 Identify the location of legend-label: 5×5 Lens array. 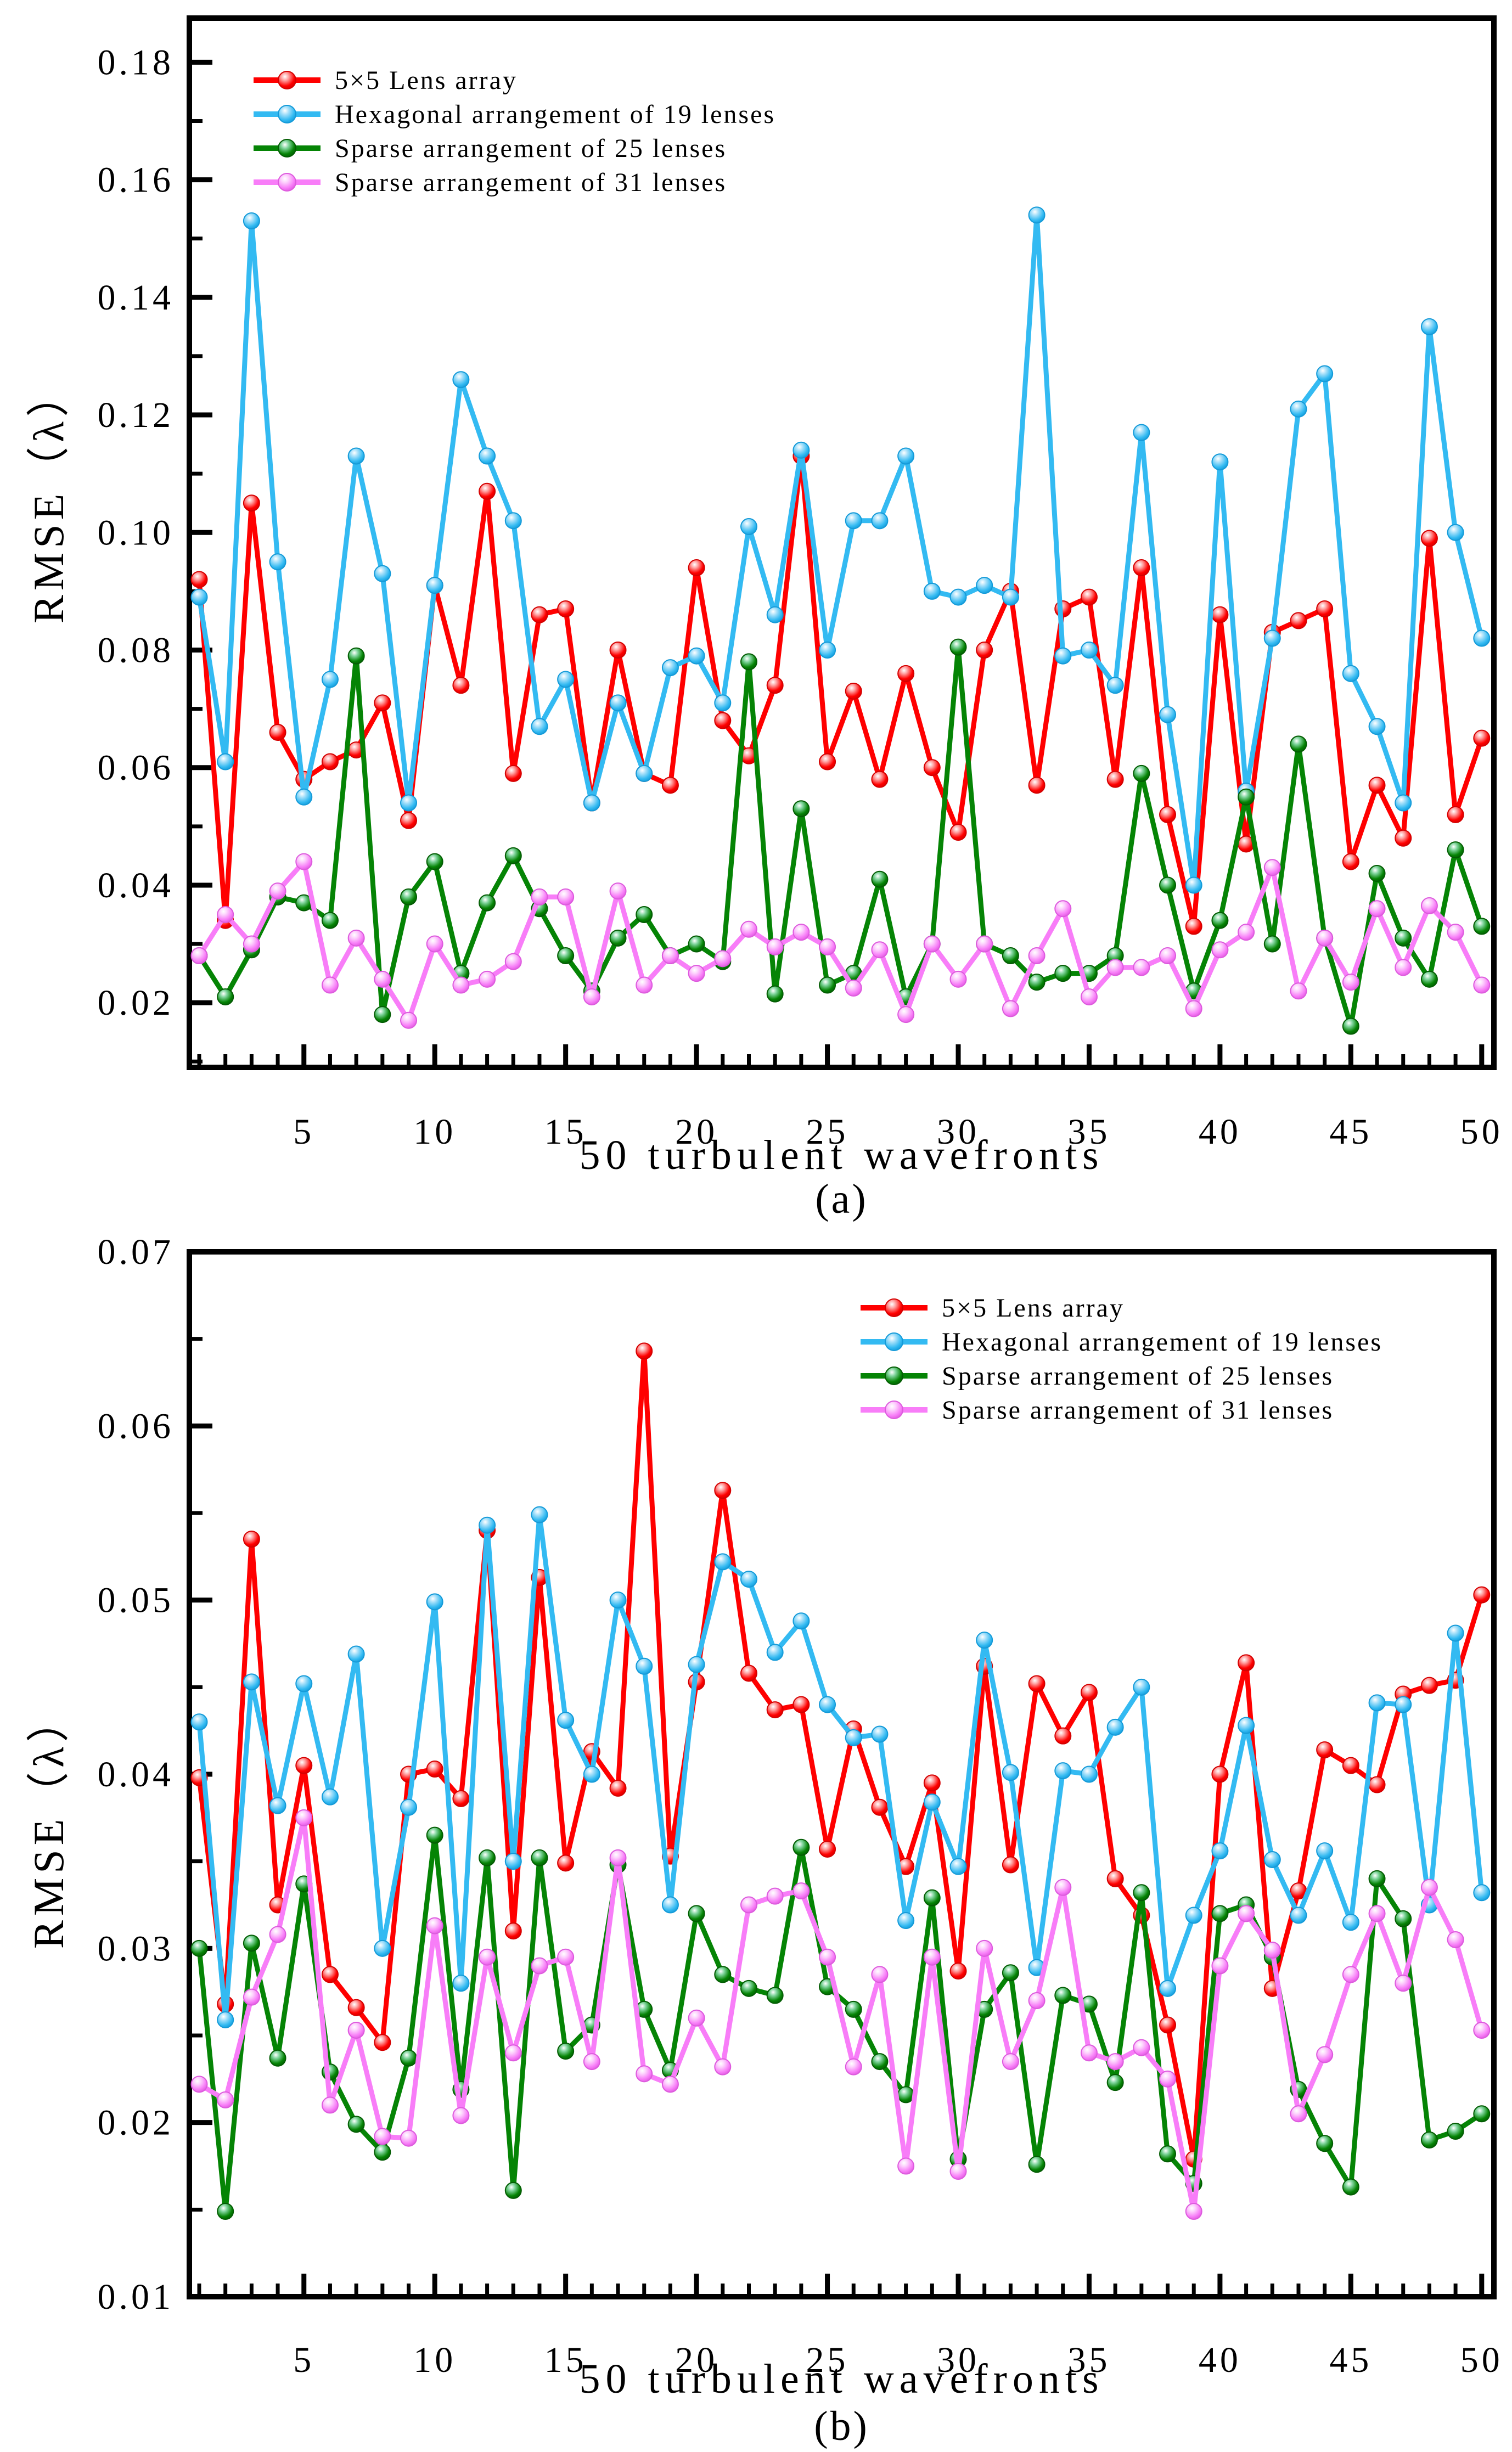
(426, 80).